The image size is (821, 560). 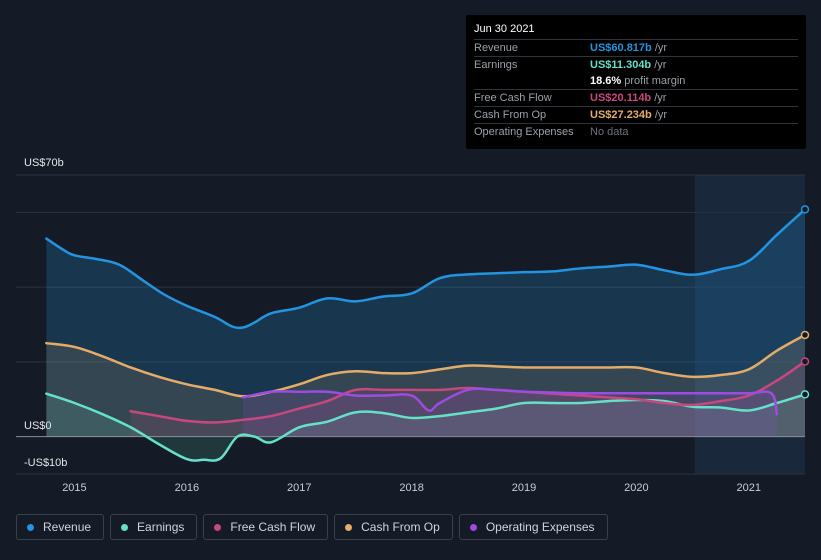 I want to click on tooltip-row: 18.6% profit margin, so click(x=636, y=81).